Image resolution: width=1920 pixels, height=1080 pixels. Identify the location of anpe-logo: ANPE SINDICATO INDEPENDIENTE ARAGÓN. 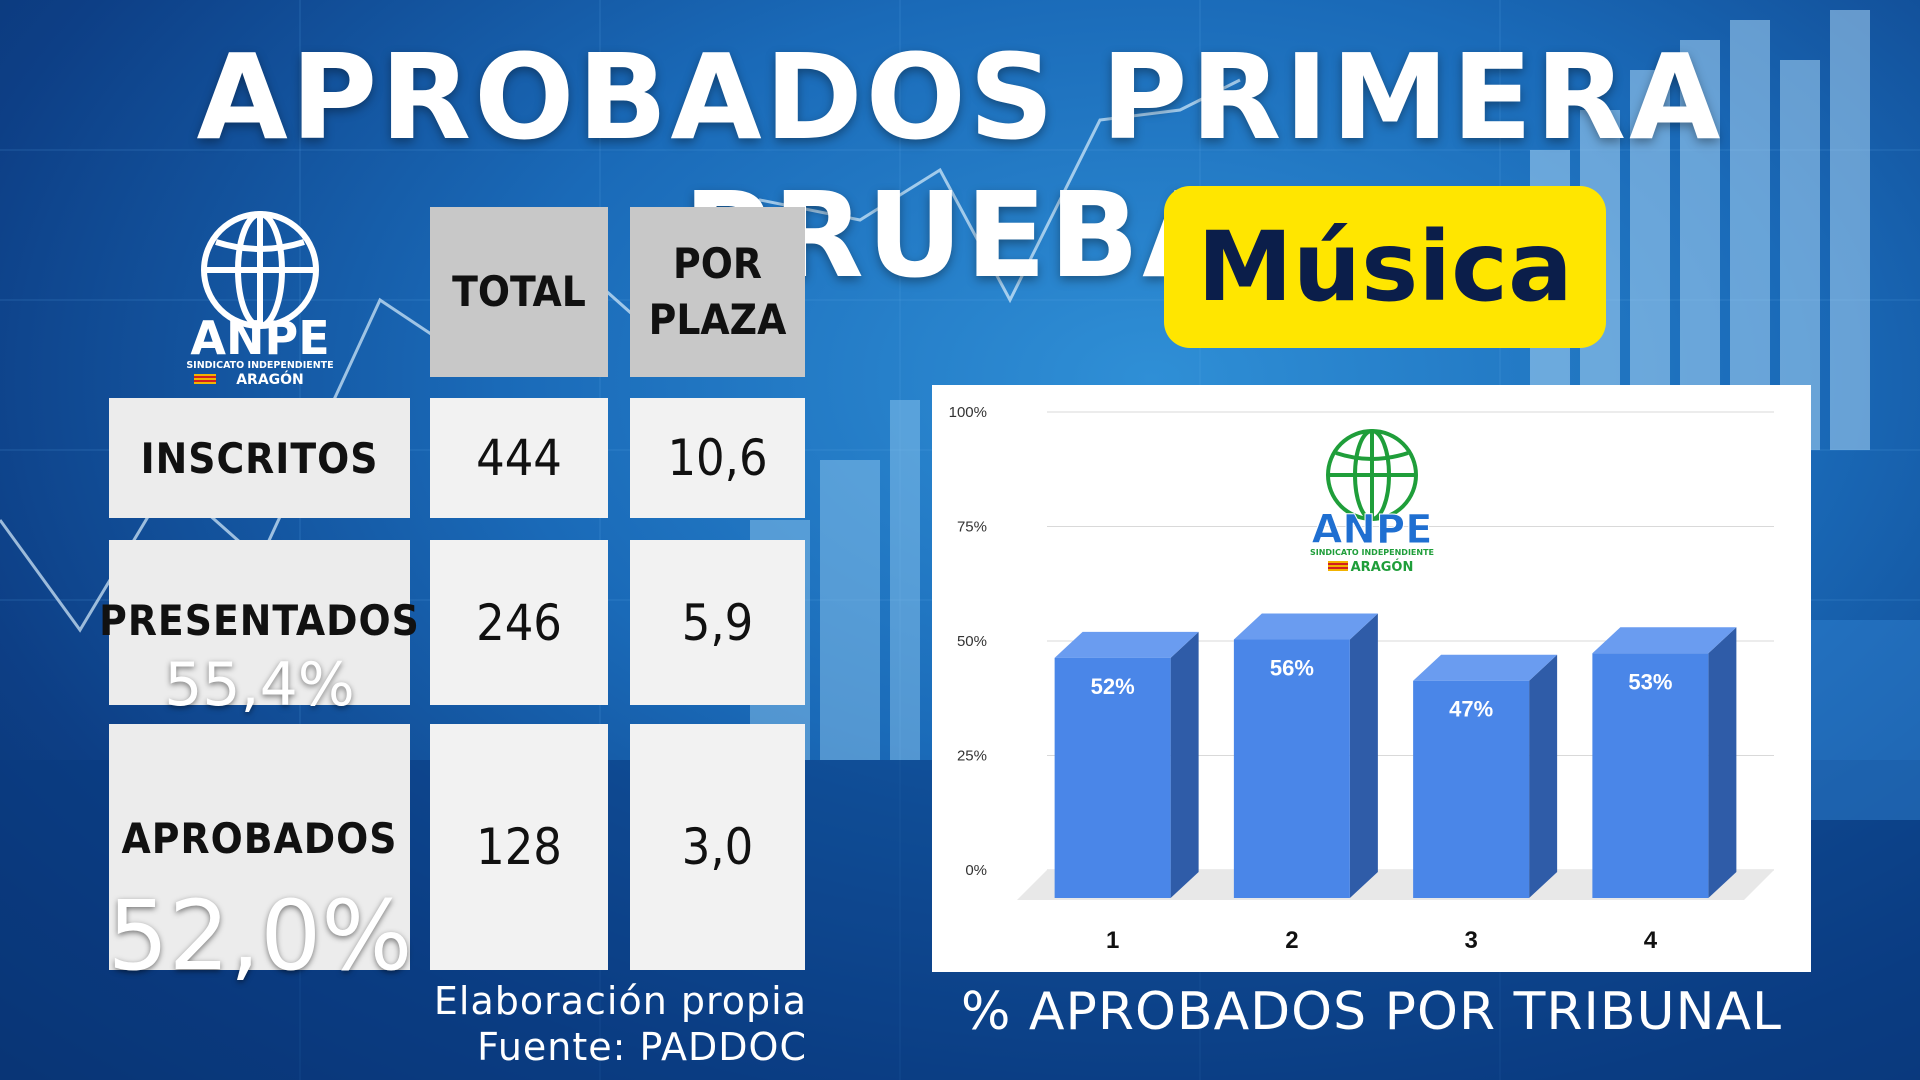
(260, 299).